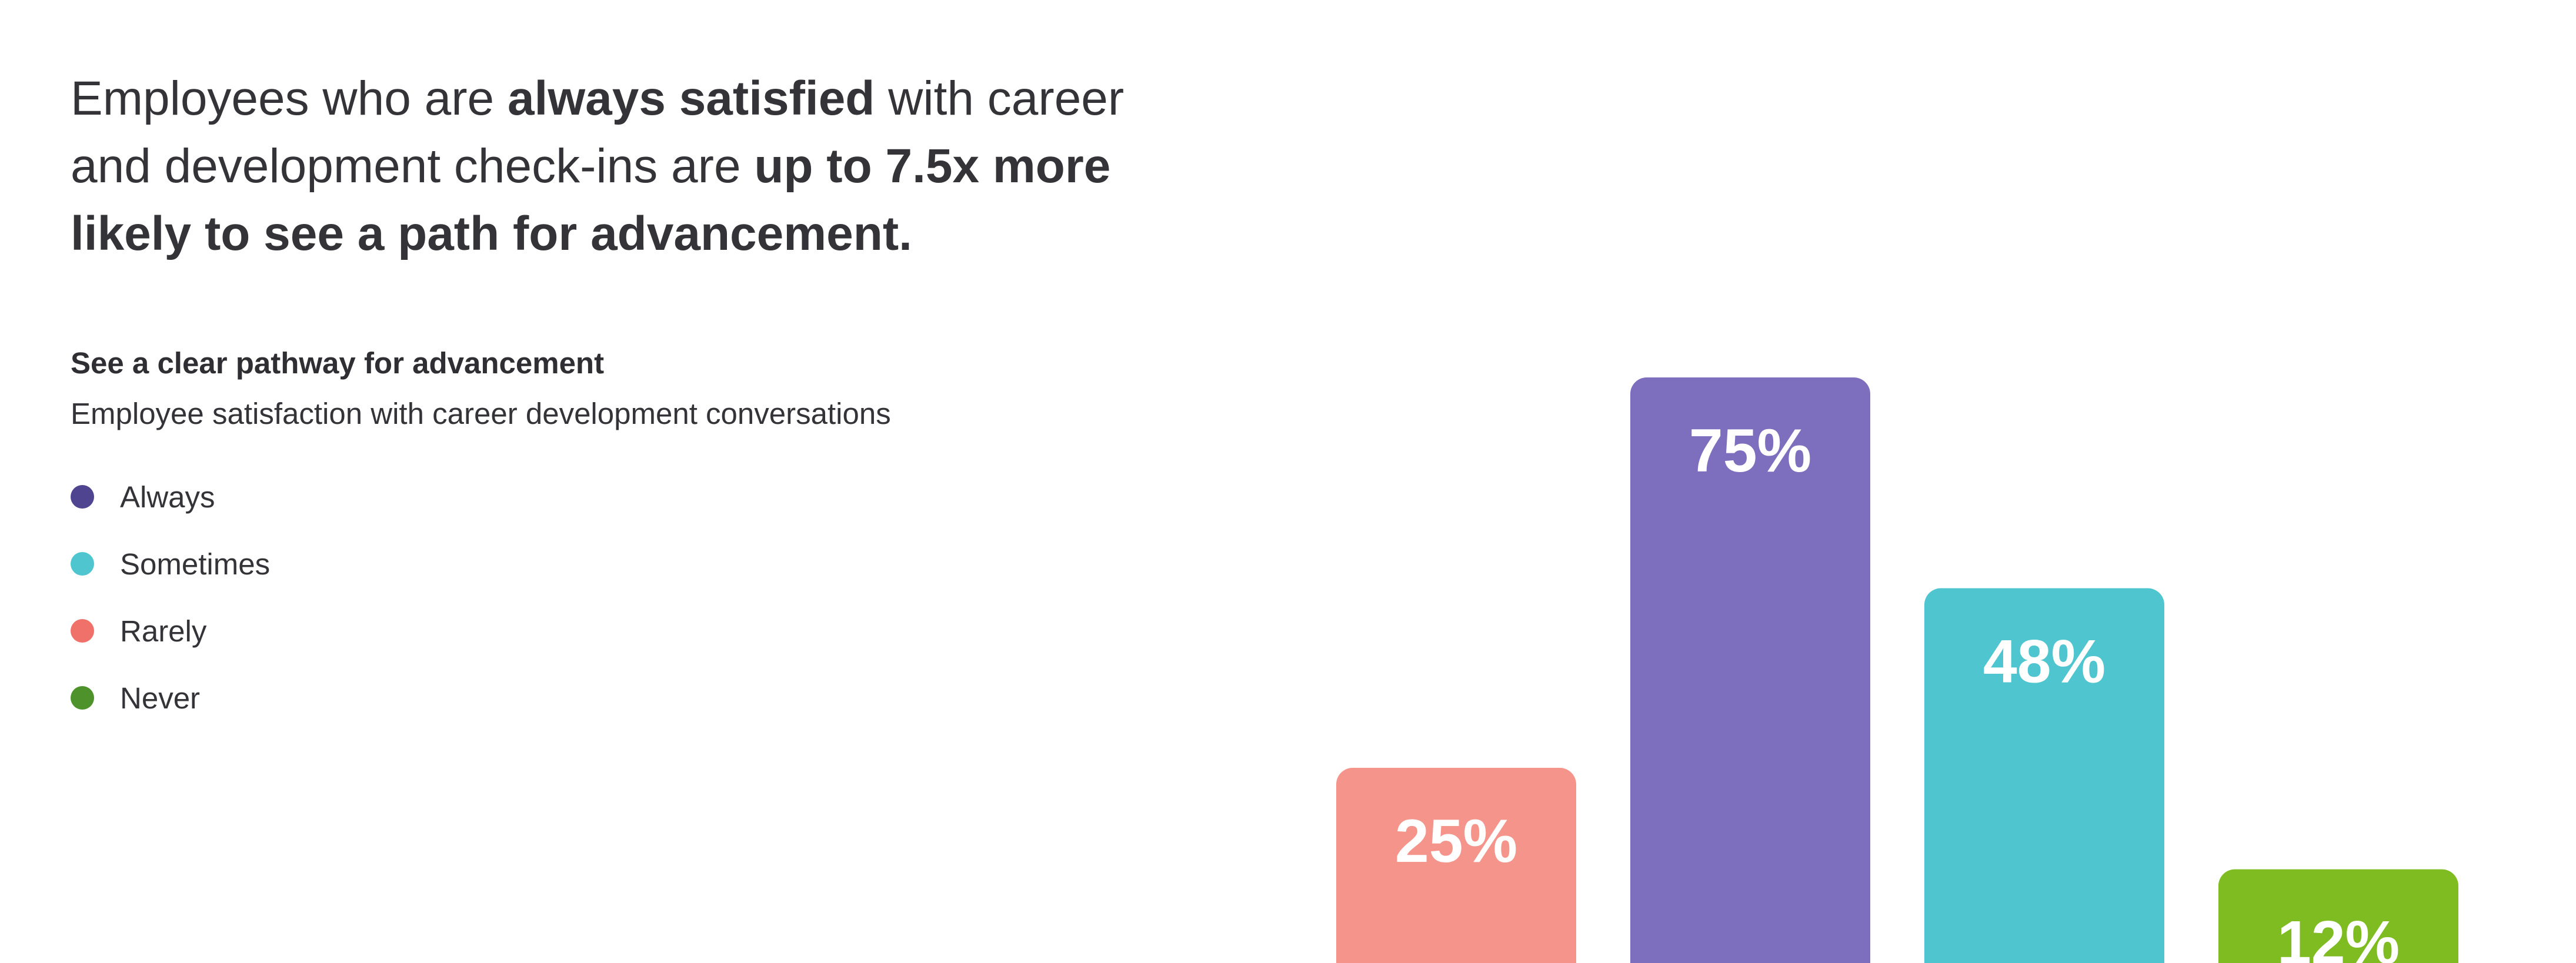 Image resolution: width=2576 pixels, height=963 pixels. I want to click on legend-item-never: Never, so click(170, 697).